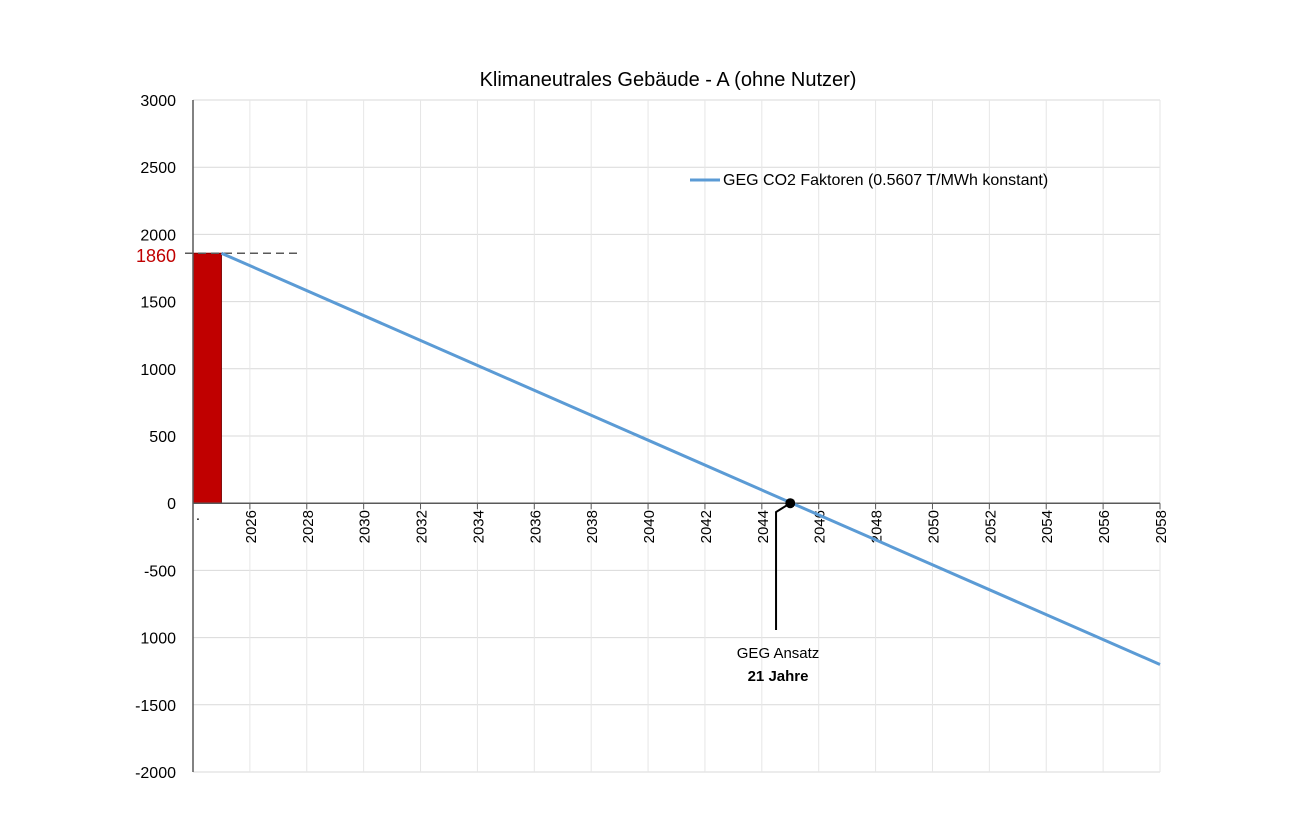 The height and width of the screenshot is (839, 1300). What do you see at coordinates (706, 526) in the screenshot?
I see `x-tick-label: 2042` at bounding box center [706, 526].